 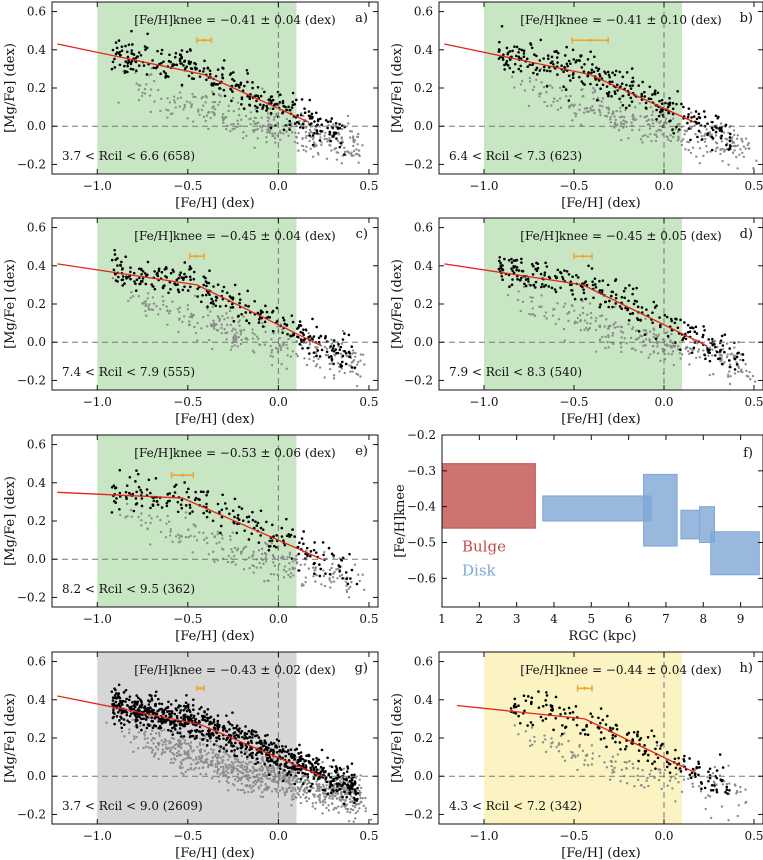 What do you see at coordinates (368, 619) in the screenshot?
I see `x-tick-label: 0.5` at bounding box center [368, 619].